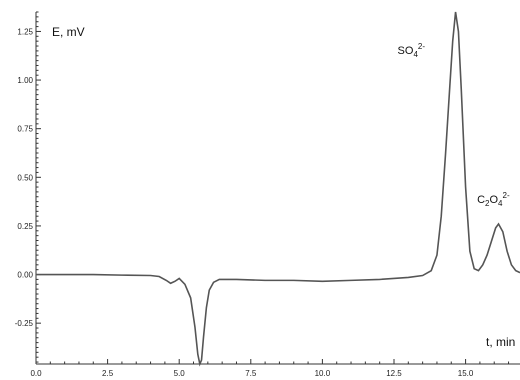  Describe the element at coordinates (454, 125) in the screenshot. I see `peak-annotations: SO42- C2O42-` at that location.